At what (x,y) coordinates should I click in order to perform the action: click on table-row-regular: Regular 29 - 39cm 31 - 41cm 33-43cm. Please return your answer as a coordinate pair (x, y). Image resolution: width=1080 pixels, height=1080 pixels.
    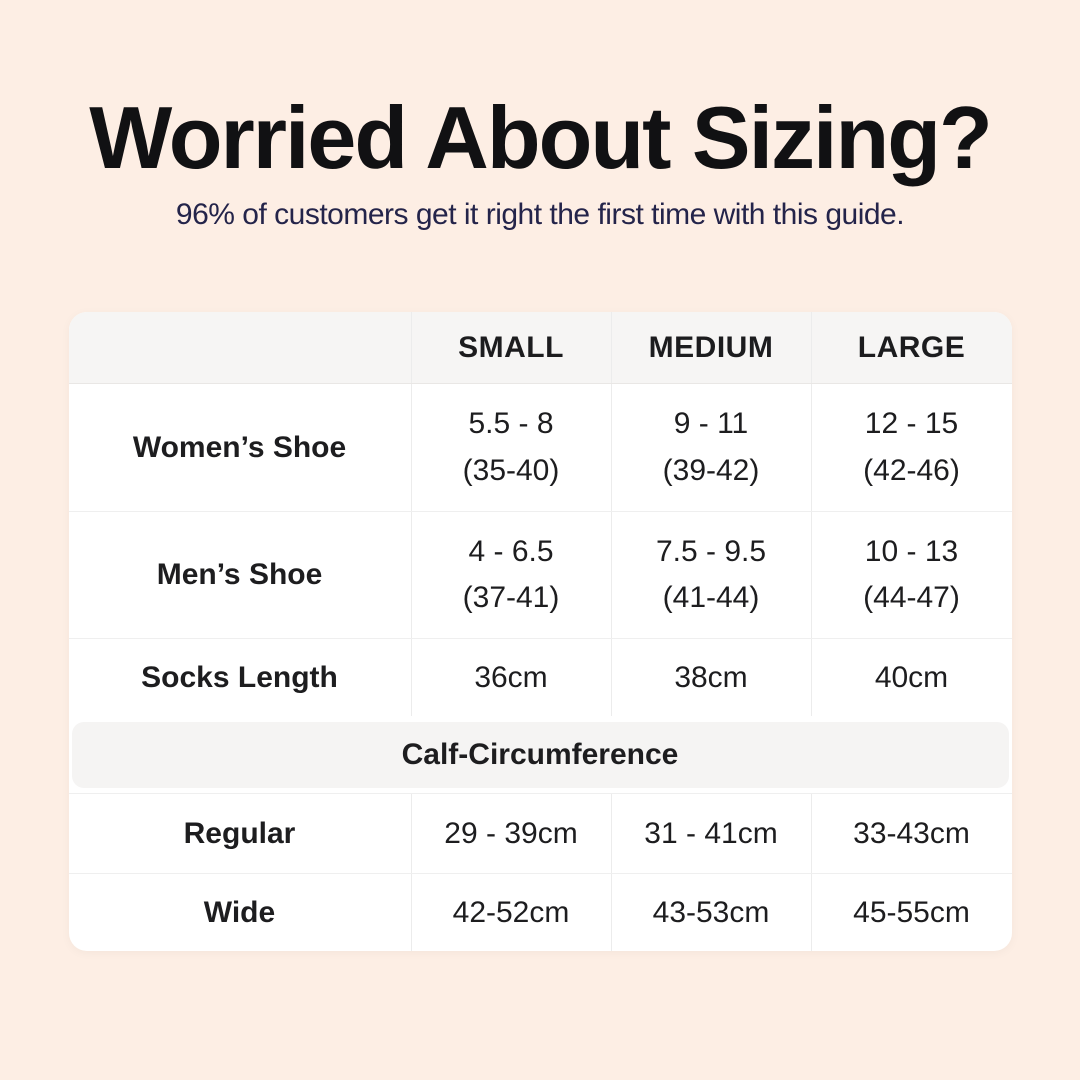
    Looking at the image, I should click on (540, 834).